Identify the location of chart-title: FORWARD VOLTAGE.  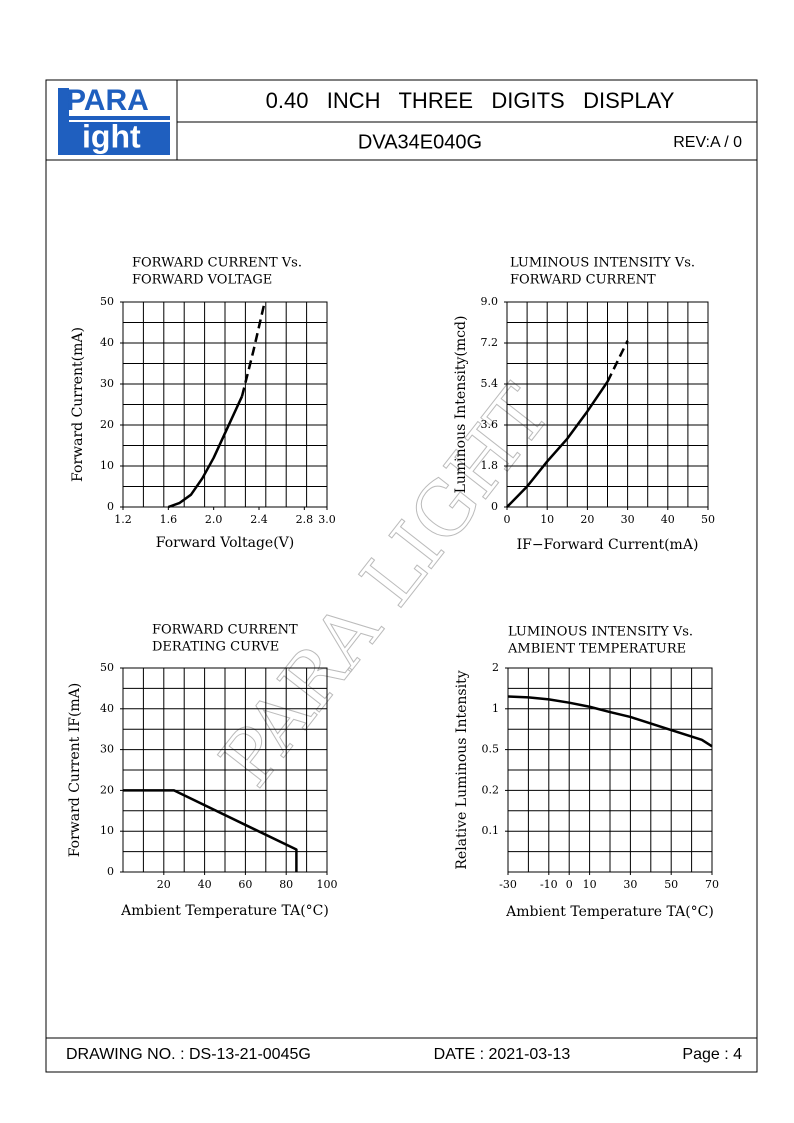
(202, 280).